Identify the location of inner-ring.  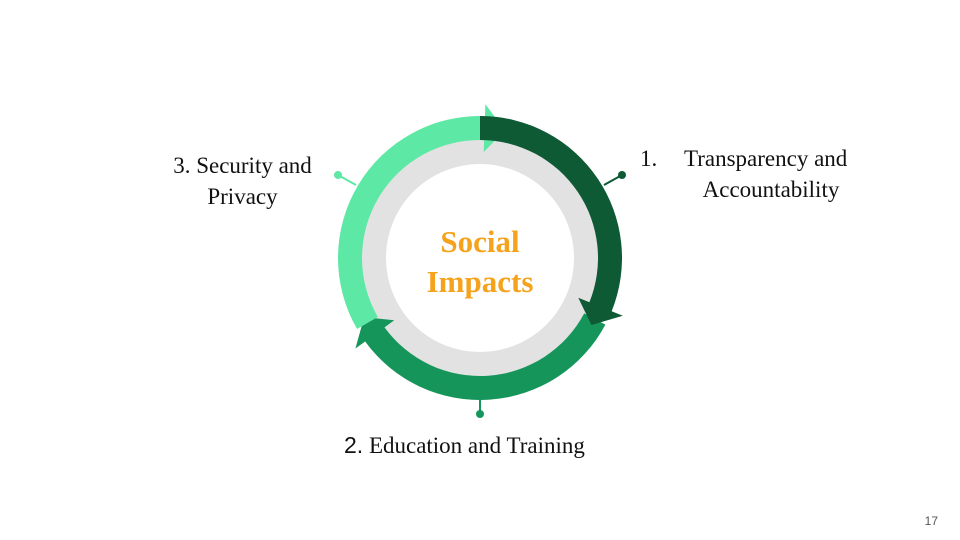
(480, 258).